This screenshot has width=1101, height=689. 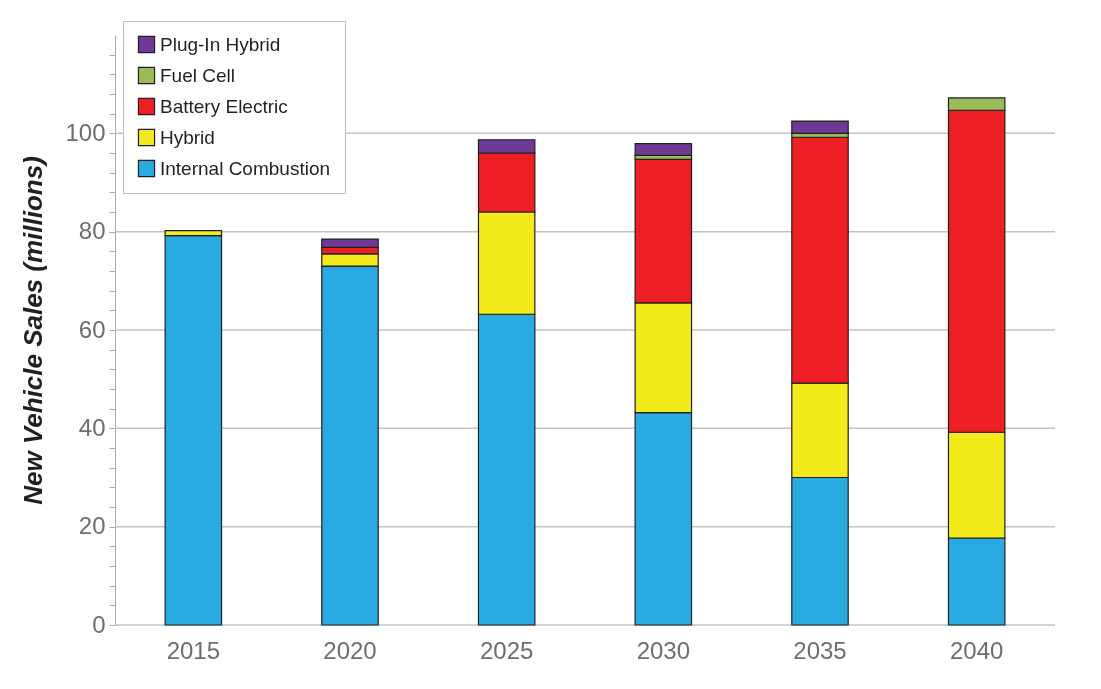 I want to click on x-tick-label: 2015, so click(x=193, y=650).